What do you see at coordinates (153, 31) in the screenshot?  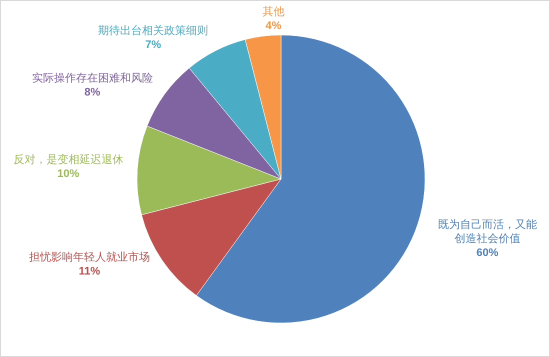 I see `slice-label: 期待出台相关政策细则` at bounding box center [153, 31].